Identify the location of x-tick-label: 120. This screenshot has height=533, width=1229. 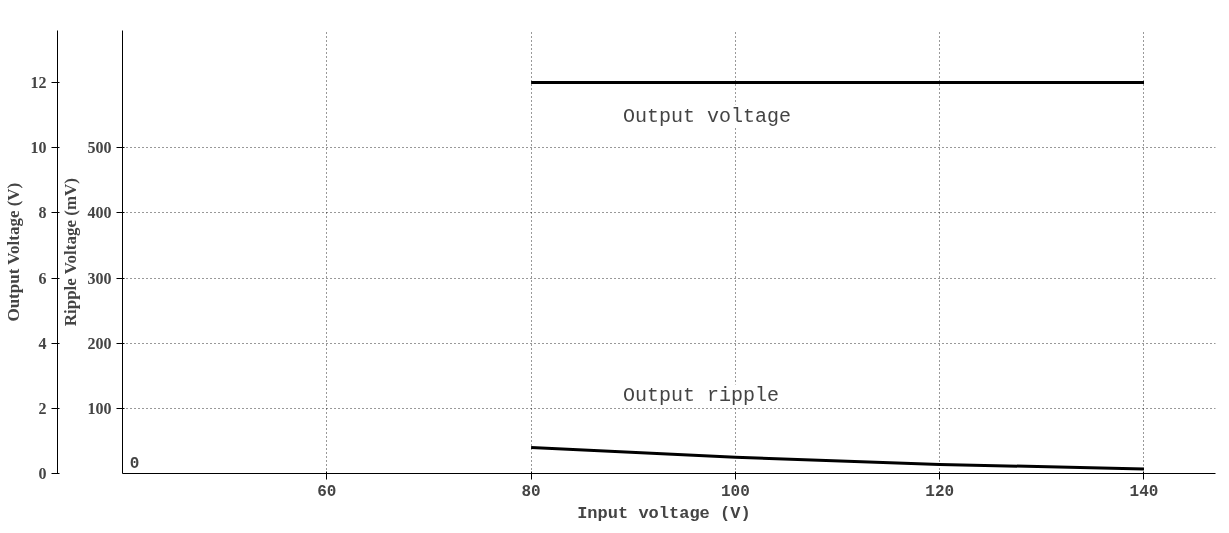
(940, 491).